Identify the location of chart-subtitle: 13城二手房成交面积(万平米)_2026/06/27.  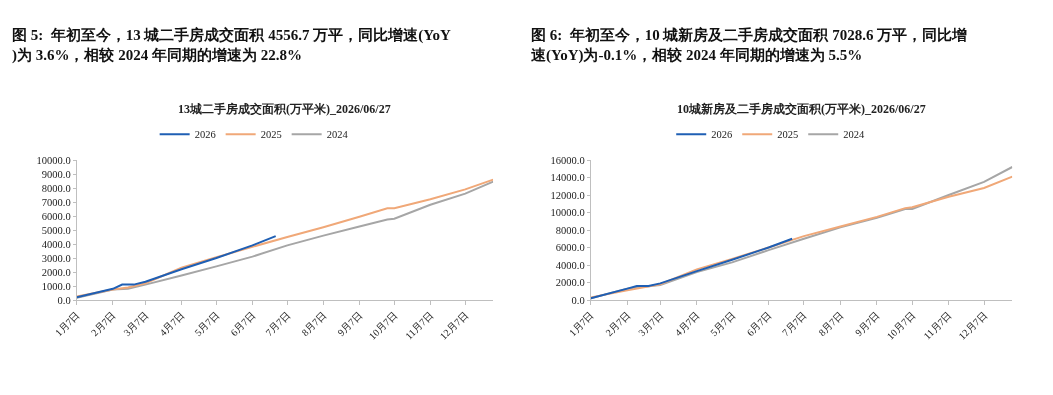
(284, 109).